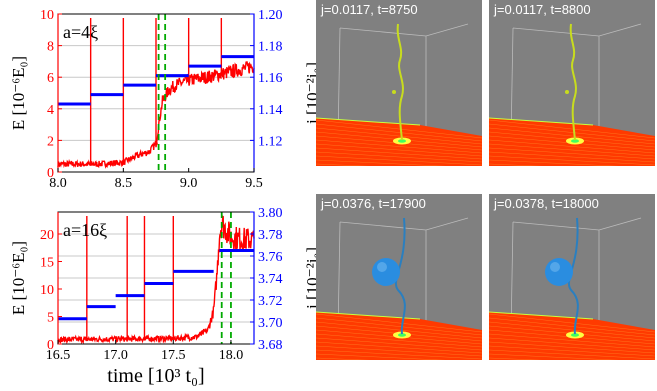 The height and width of the screenshot is (391, 657). Describe the element at coordinates (50, 318) in the screenshot. I see `y-tick-label-left: 5` at that location.